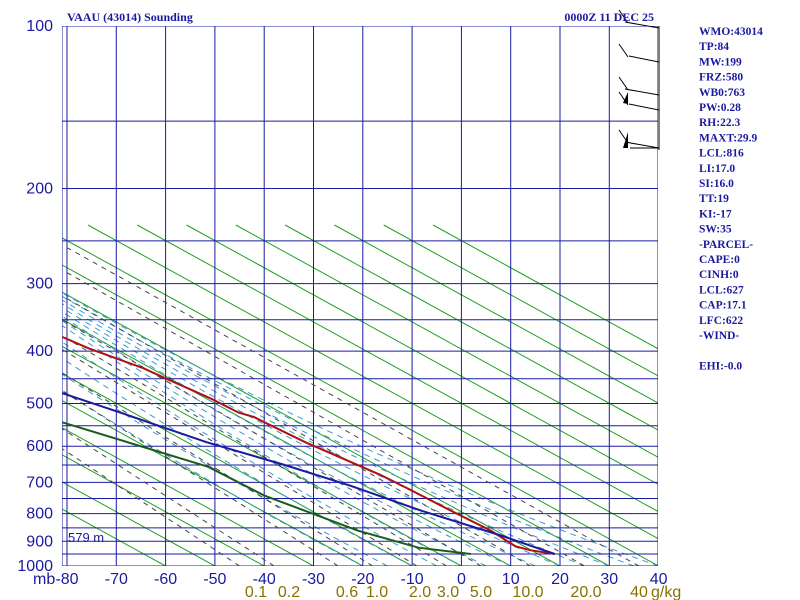  What do you see at coordinates (720, 62) in the screenshot?
I see `stat-line: MW:199` at bounding box center [720, 62].